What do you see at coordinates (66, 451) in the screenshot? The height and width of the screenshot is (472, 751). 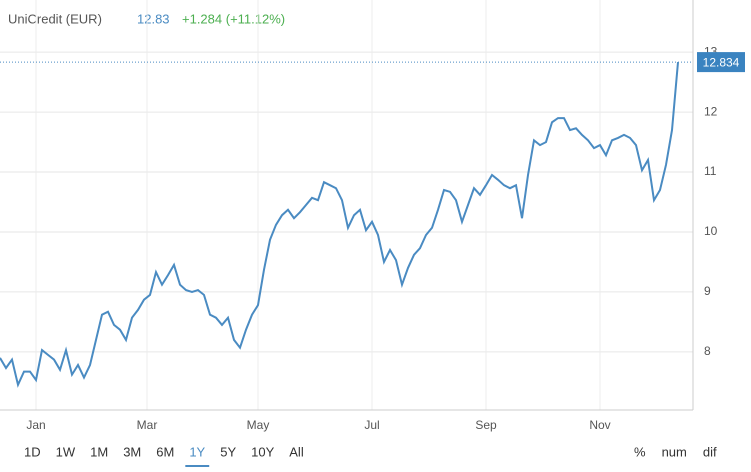 I see `range-button: 1W` at bounding box center [66, 451].